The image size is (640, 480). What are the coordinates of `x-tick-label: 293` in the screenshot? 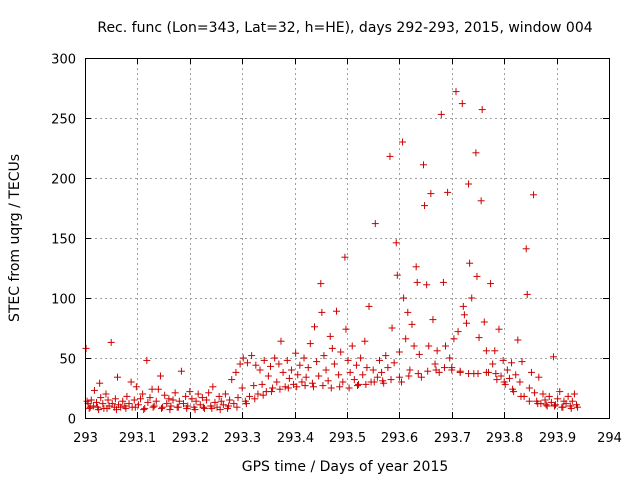 It's located at (85, 438).